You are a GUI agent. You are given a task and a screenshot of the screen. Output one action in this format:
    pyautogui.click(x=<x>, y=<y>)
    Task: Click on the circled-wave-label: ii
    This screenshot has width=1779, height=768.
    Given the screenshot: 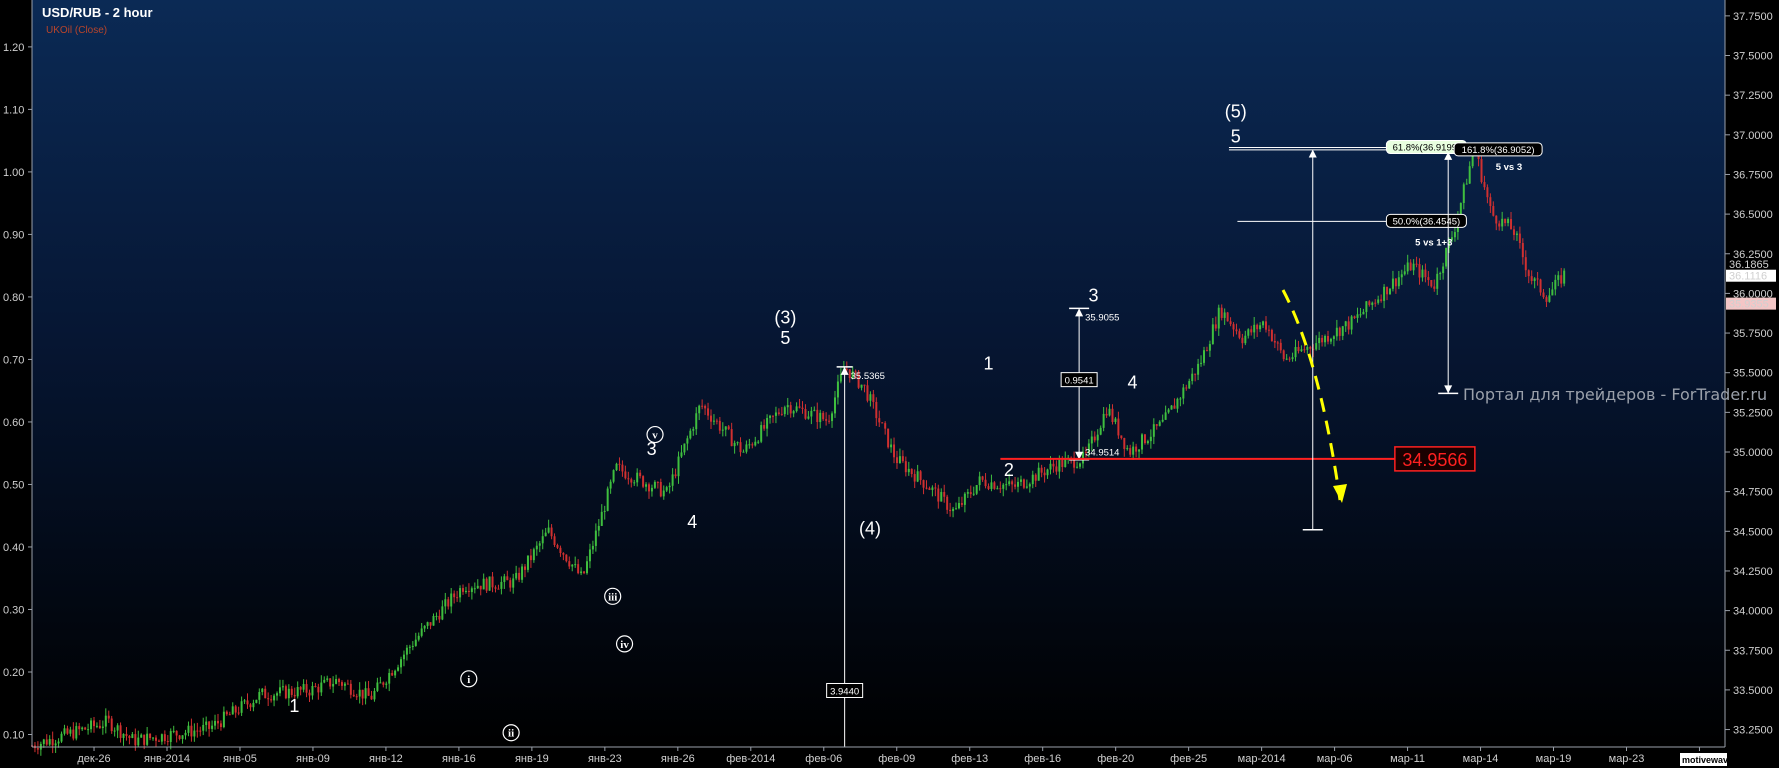 What is the action you would take?
    pyautogui.click(x=511, y=734)
    